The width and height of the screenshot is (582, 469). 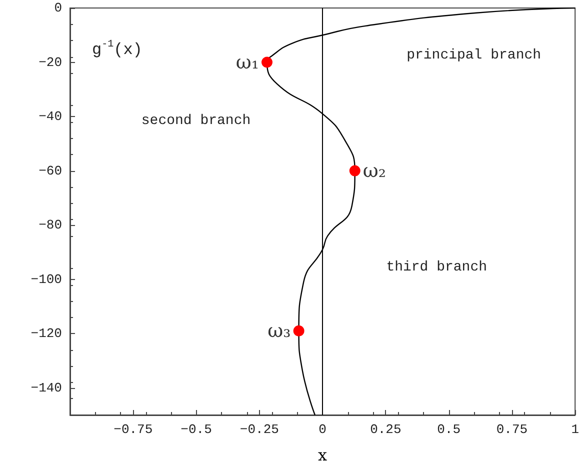 I want to click on y-tick-label: −120, so click(x=46, y=334).